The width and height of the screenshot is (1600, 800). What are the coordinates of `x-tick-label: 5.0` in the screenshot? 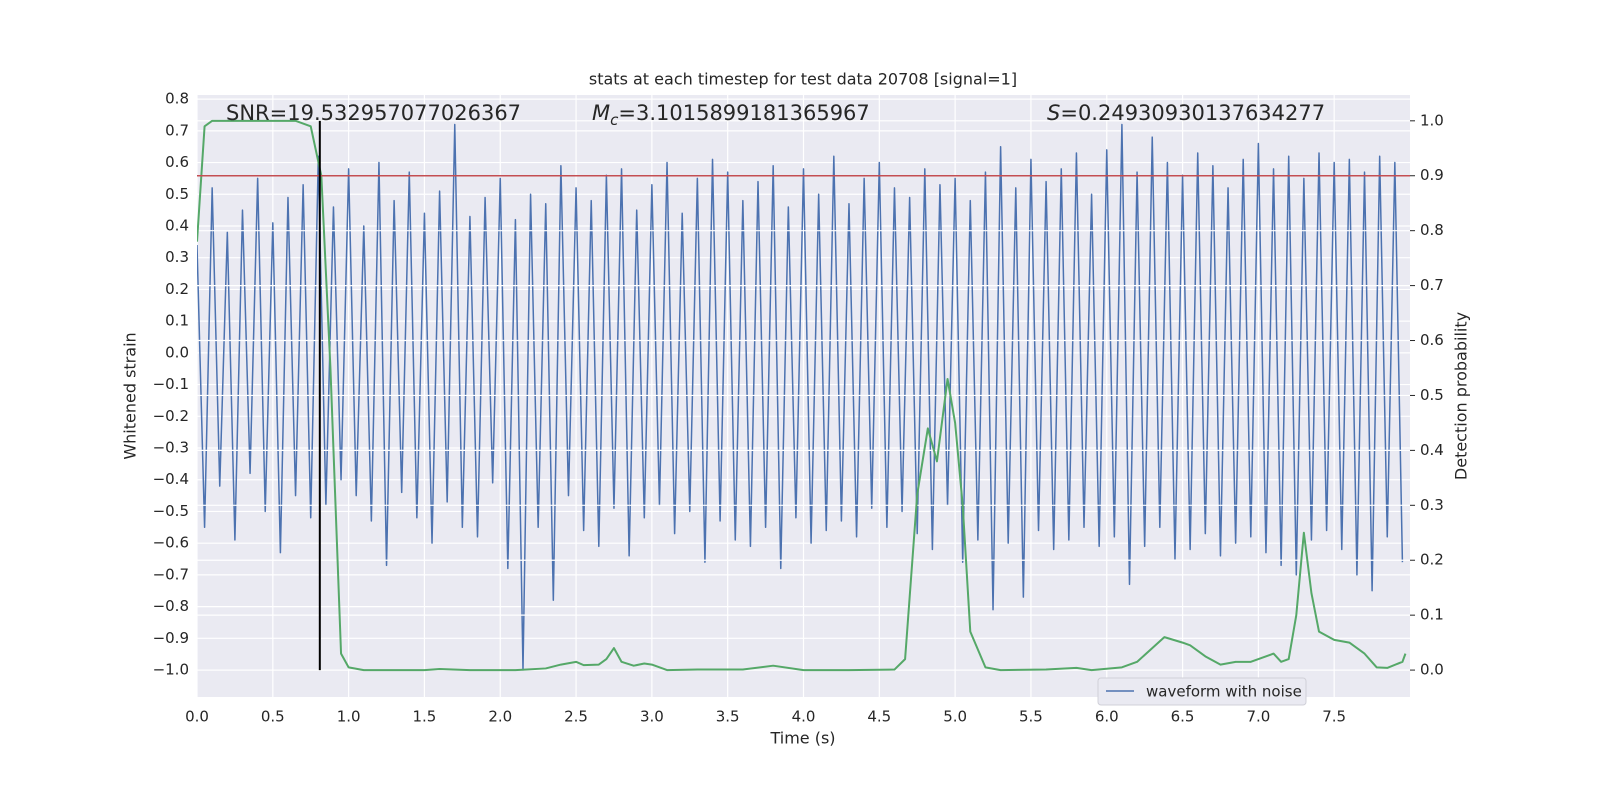 It's located at (955, 717).